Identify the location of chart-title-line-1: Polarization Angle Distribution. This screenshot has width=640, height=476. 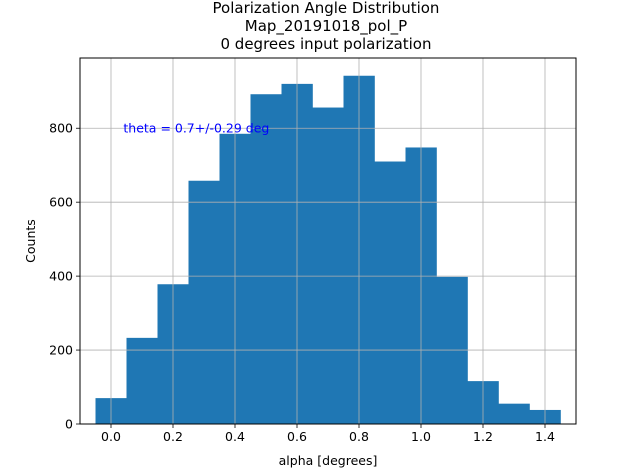
(326, 8).